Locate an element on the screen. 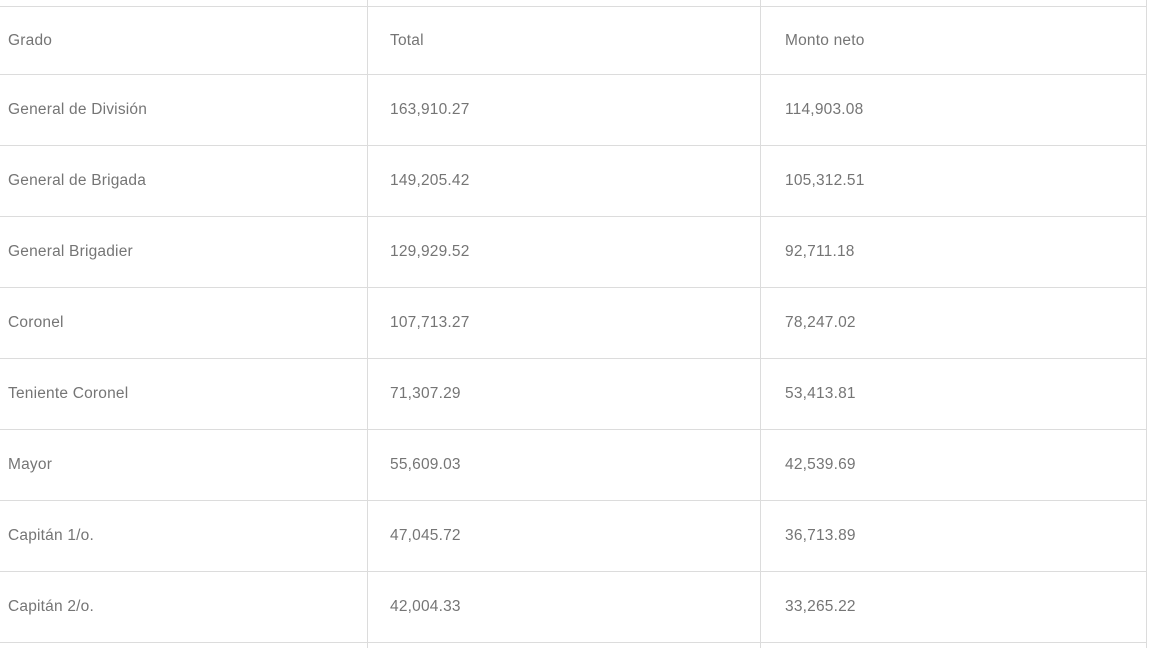  table-row: Teniente Coronel 71,307.29 53,413.81 is located at coordinates (573, 394).